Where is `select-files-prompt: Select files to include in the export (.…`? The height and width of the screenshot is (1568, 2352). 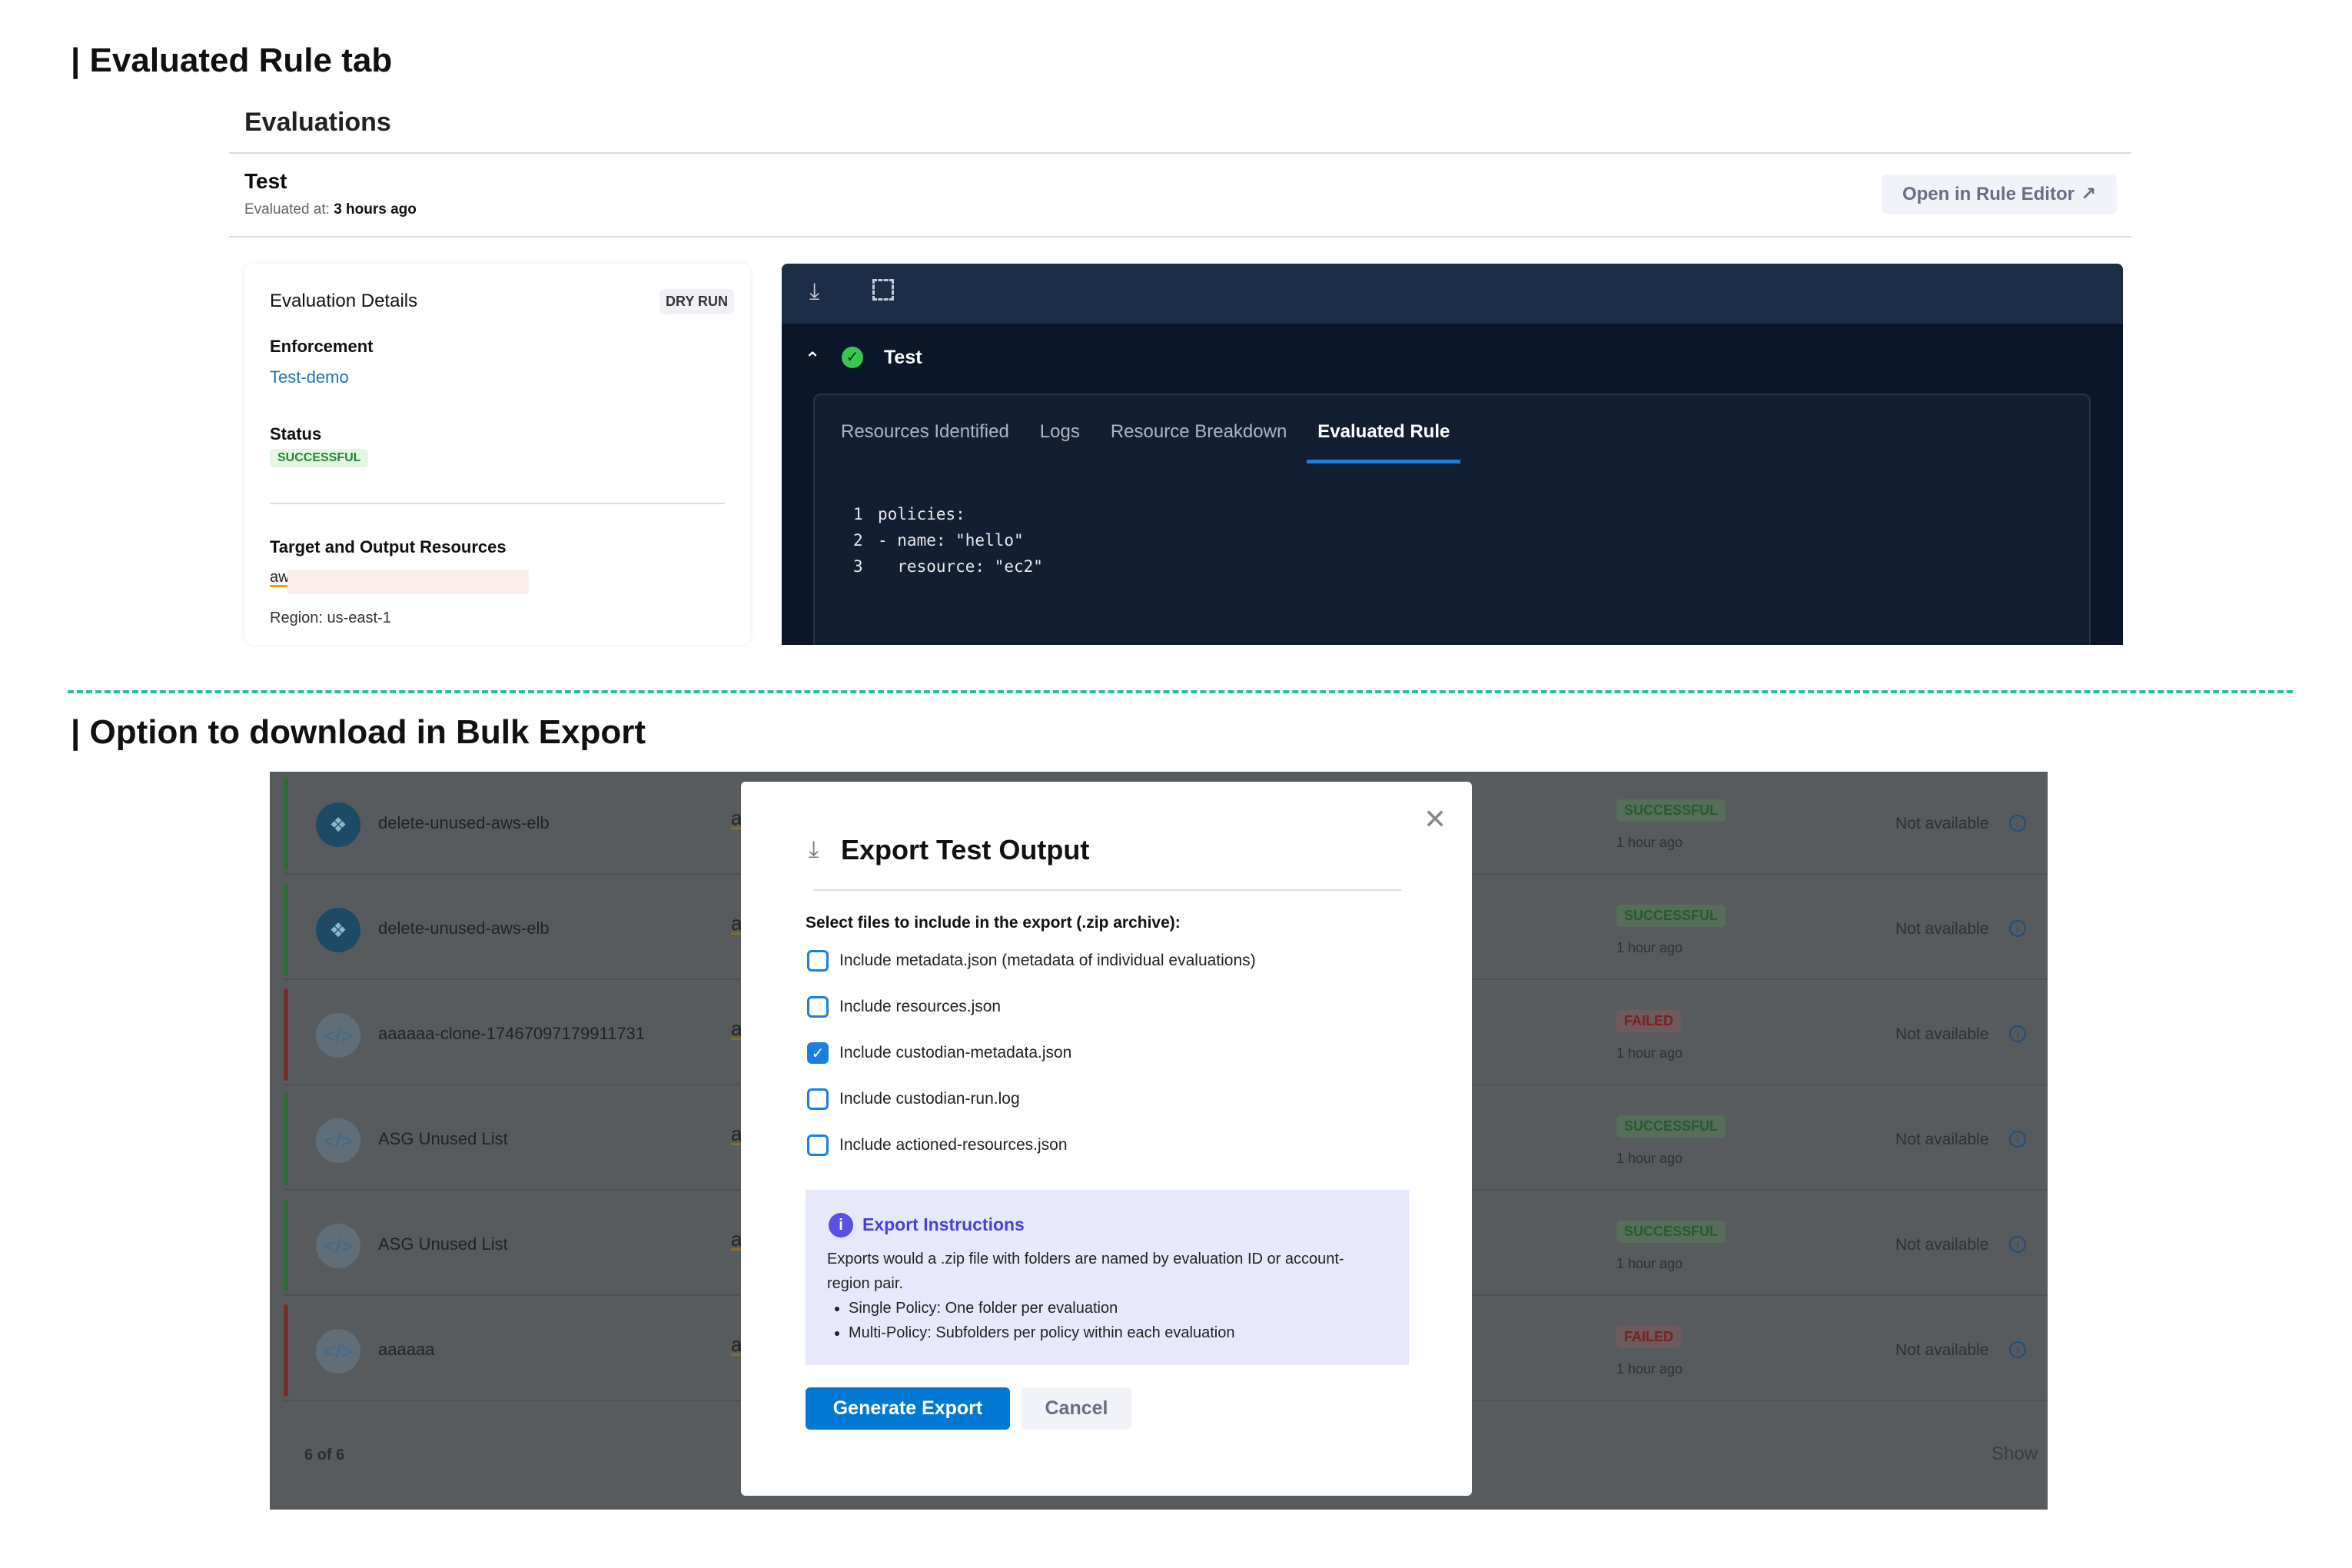
select-files-prompt: Select files to include in the export (.… is located at coordinates (994, 923).